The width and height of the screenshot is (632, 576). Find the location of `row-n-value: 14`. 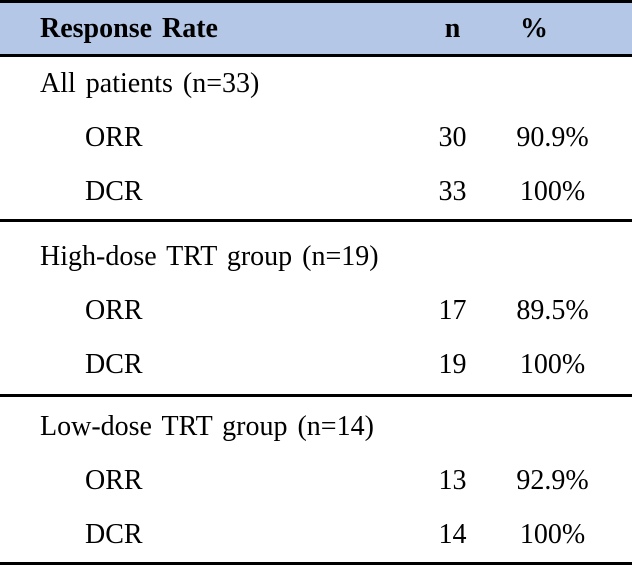

row-n-value: 14 is located at coordinates (452, 534).